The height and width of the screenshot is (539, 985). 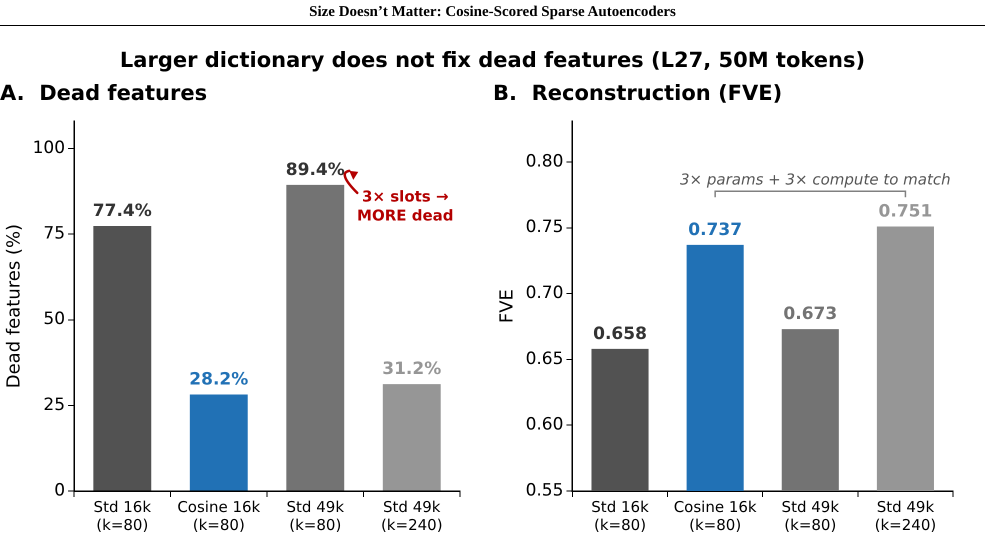 What do you see at coordinates (54, 319) in the screenshot?
I see `y-tick-label: 50` at bounding box center [54, 319].